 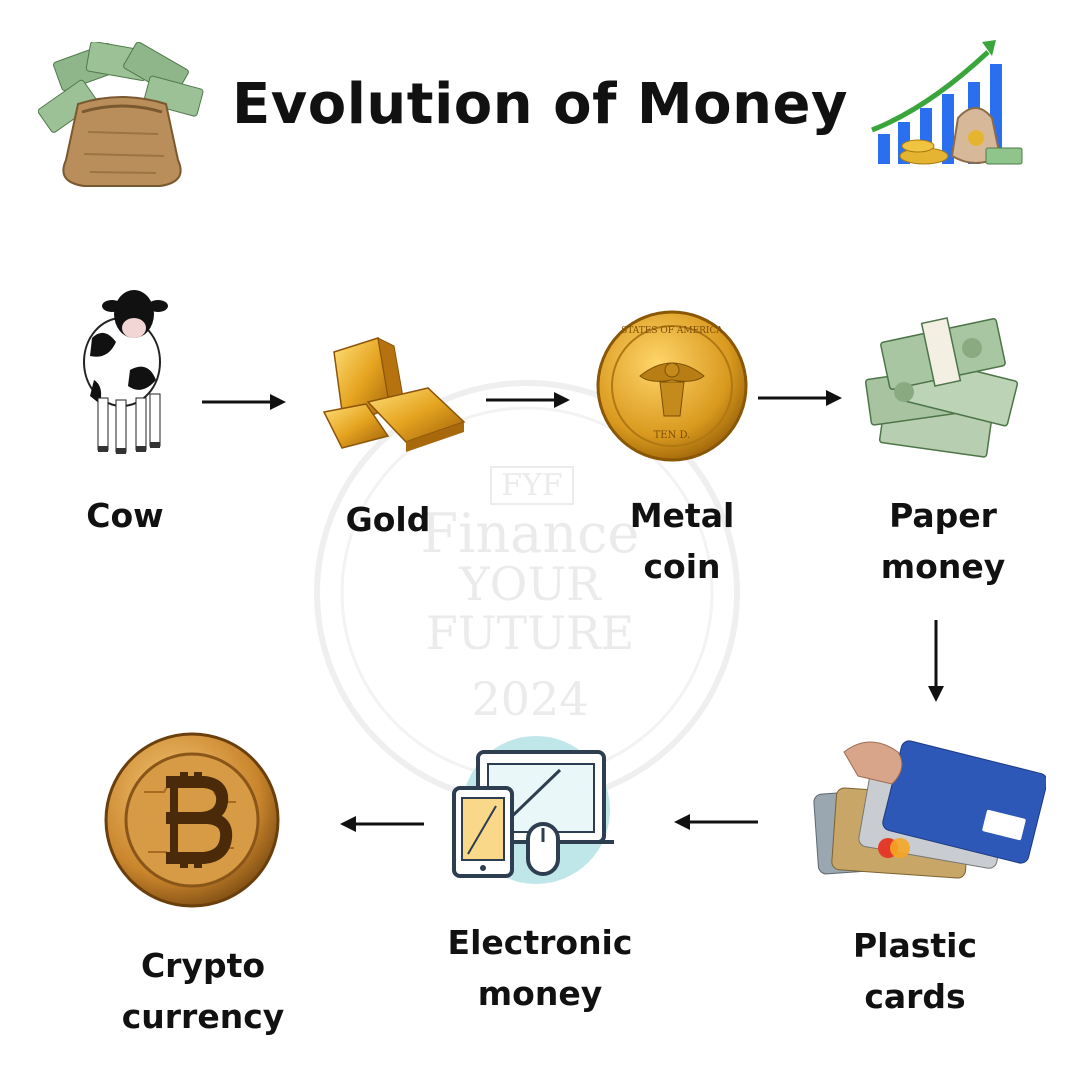 I want to click on watermark-line1: Finance, so click(x=530, y=533).